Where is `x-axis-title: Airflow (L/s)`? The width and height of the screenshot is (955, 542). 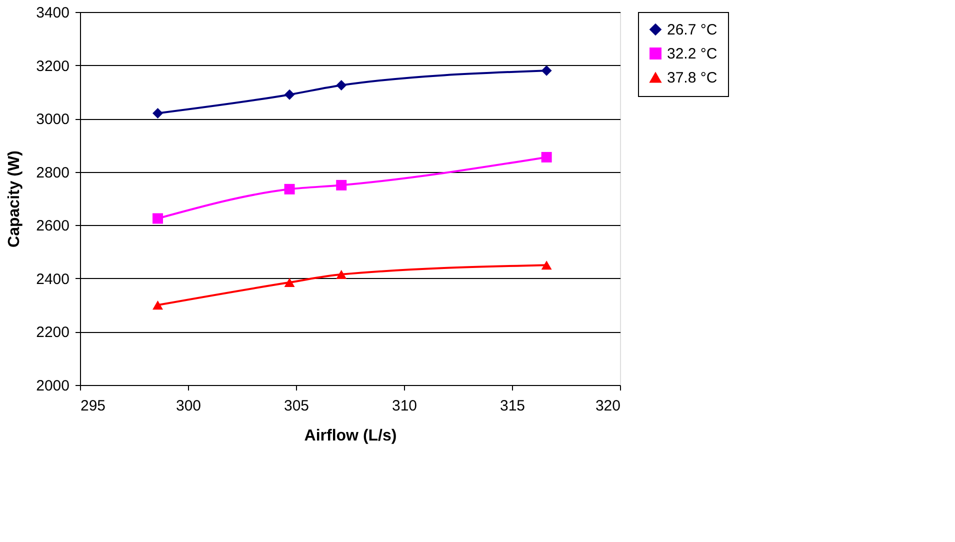
x-axis-title: Airflow (L/s) is located at coordinates (350, 436).